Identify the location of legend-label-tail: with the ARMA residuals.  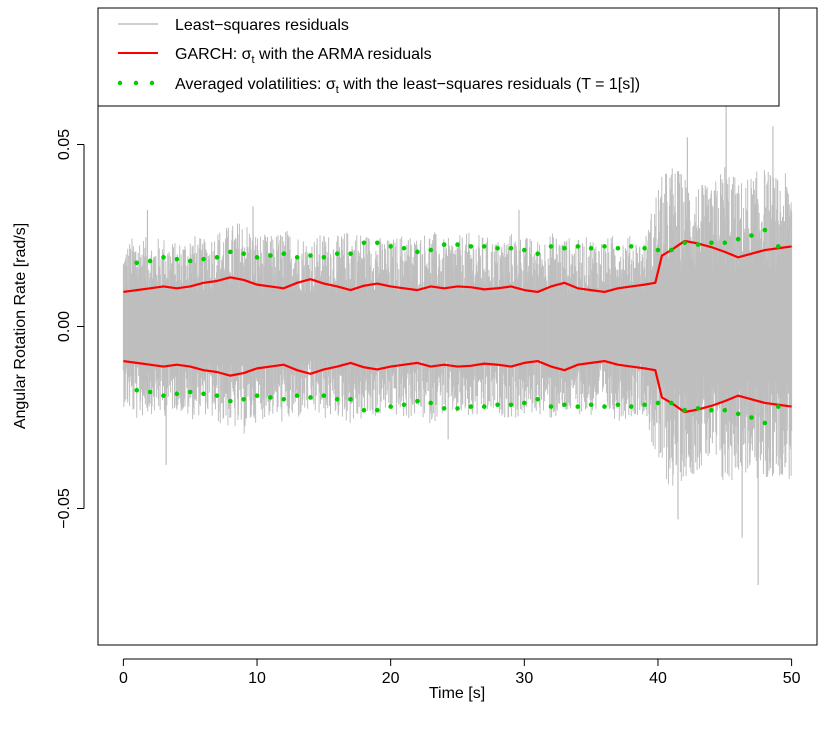
(343, 54).